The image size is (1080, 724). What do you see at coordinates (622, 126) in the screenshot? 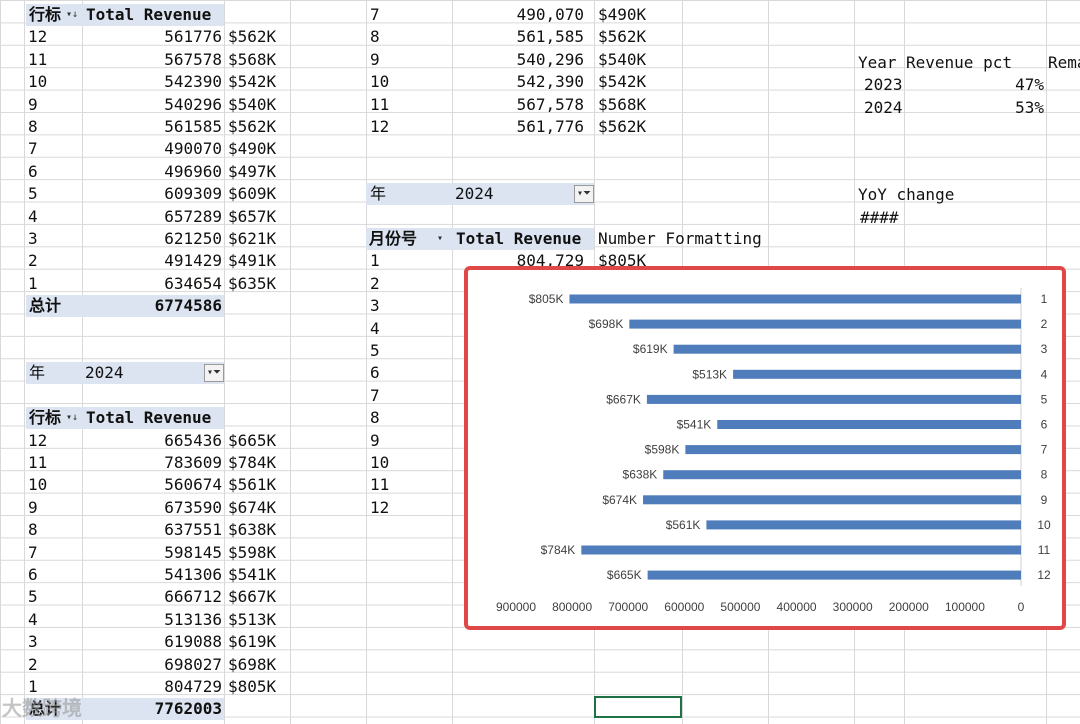
I see `middle-formatted: $562K` at bounding box center [622, 126].